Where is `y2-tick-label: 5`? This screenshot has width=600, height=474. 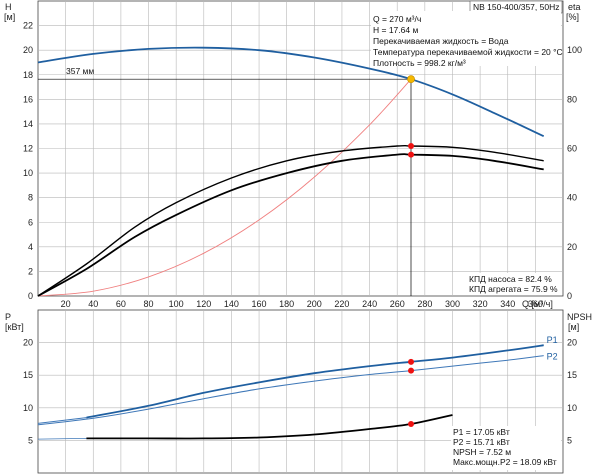
y2-tick-label: 5 is located at coordinates (569, 440).